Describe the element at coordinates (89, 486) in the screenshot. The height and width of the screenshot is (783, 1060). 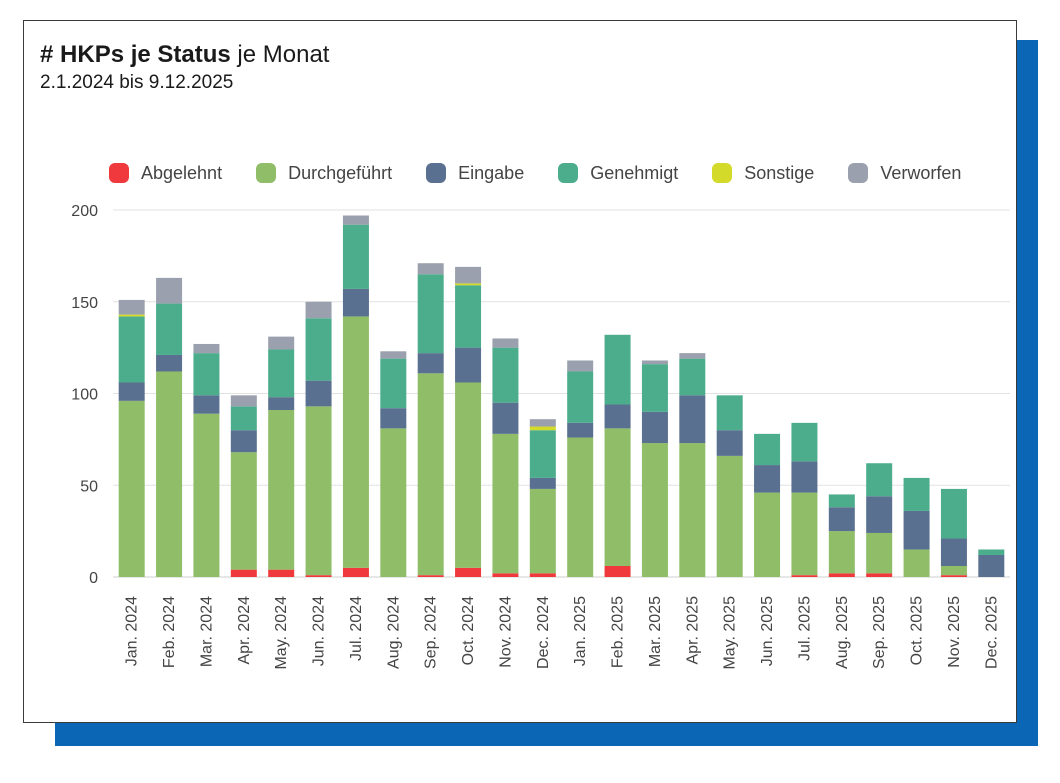
I see `y-tick-label: 50` at that location.